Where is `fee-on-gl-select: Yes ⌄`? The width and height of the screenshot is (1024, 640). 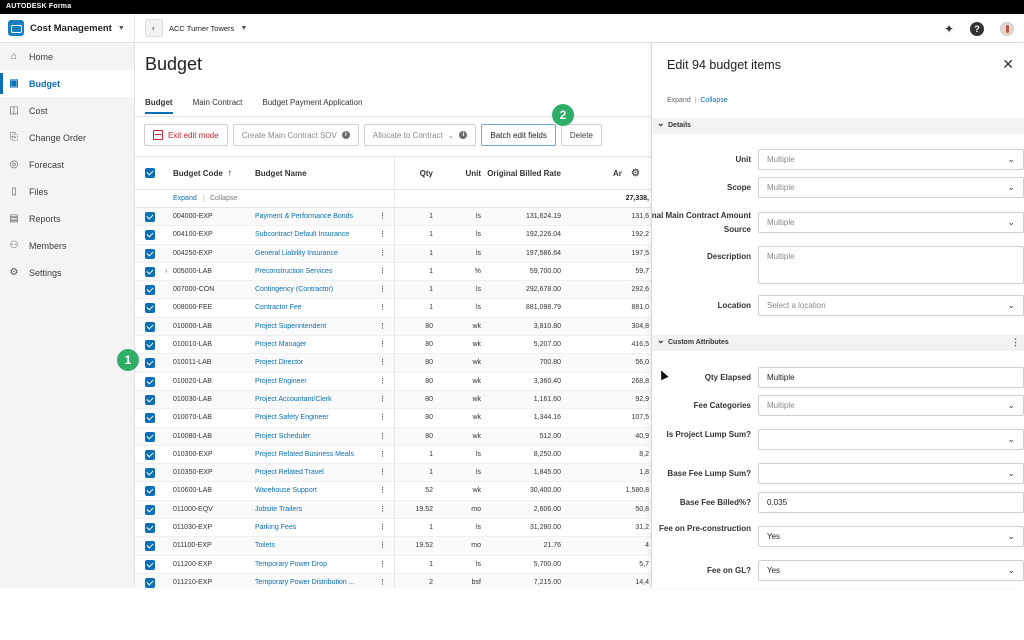 fee-on-gl-select: Yes ⌄ is located at coordinates (891, 570).